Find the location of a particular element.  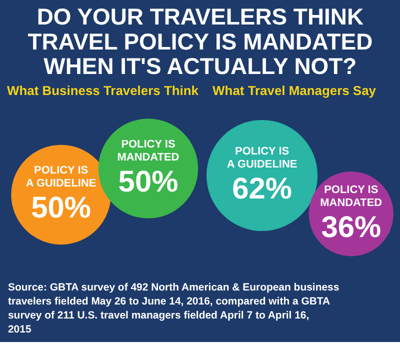

data-label: 62% is located at coordinates (262, 189).